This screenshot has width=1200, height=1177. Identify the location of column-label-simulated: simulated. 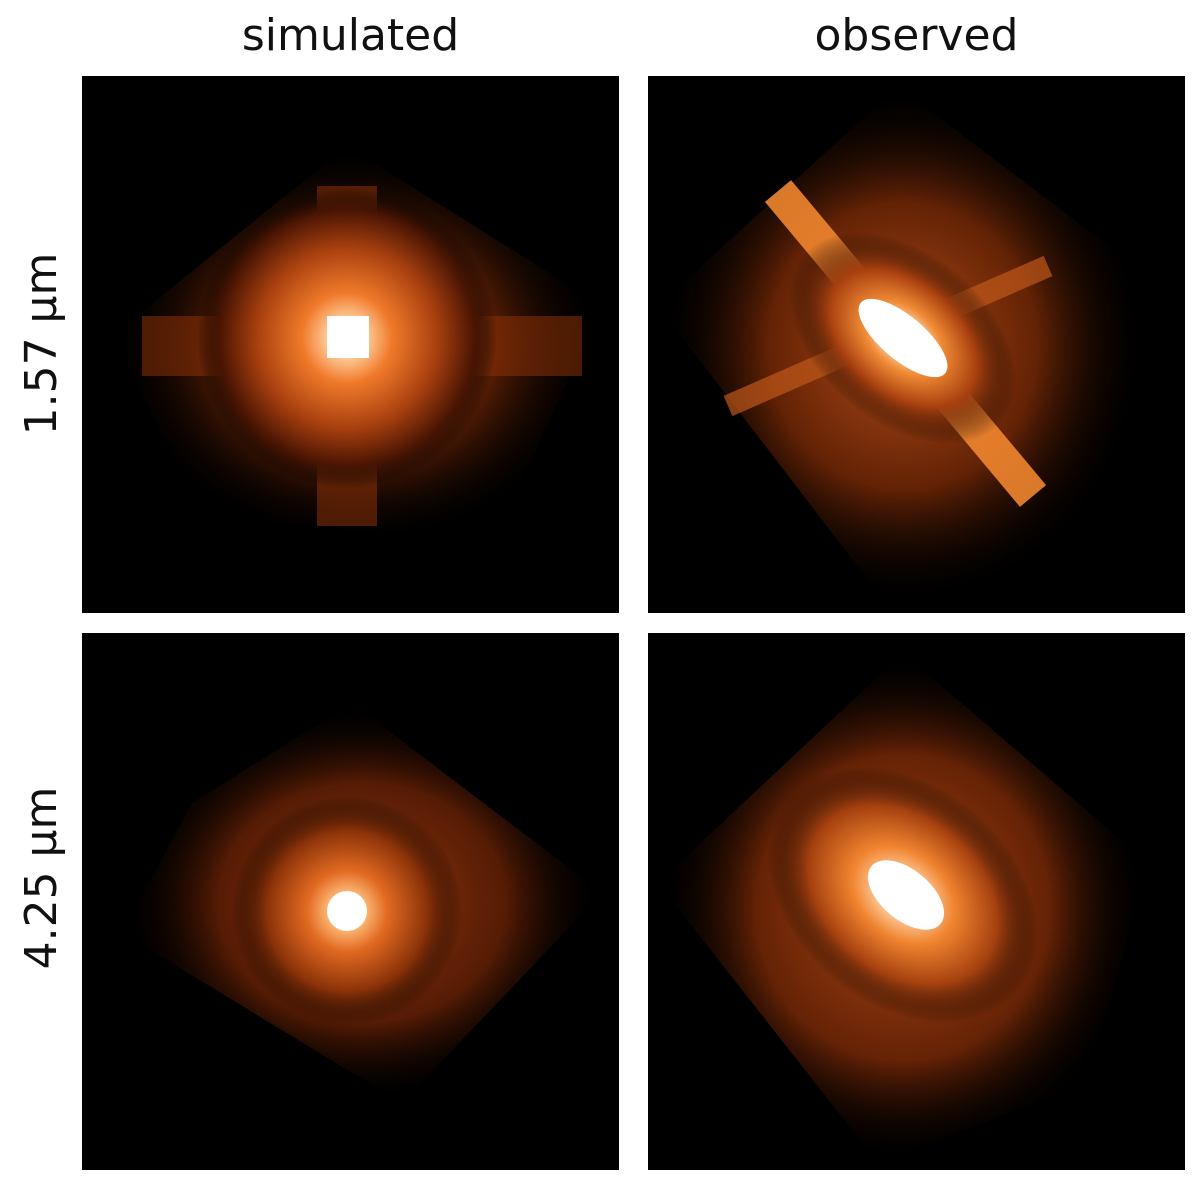
(350, 35).